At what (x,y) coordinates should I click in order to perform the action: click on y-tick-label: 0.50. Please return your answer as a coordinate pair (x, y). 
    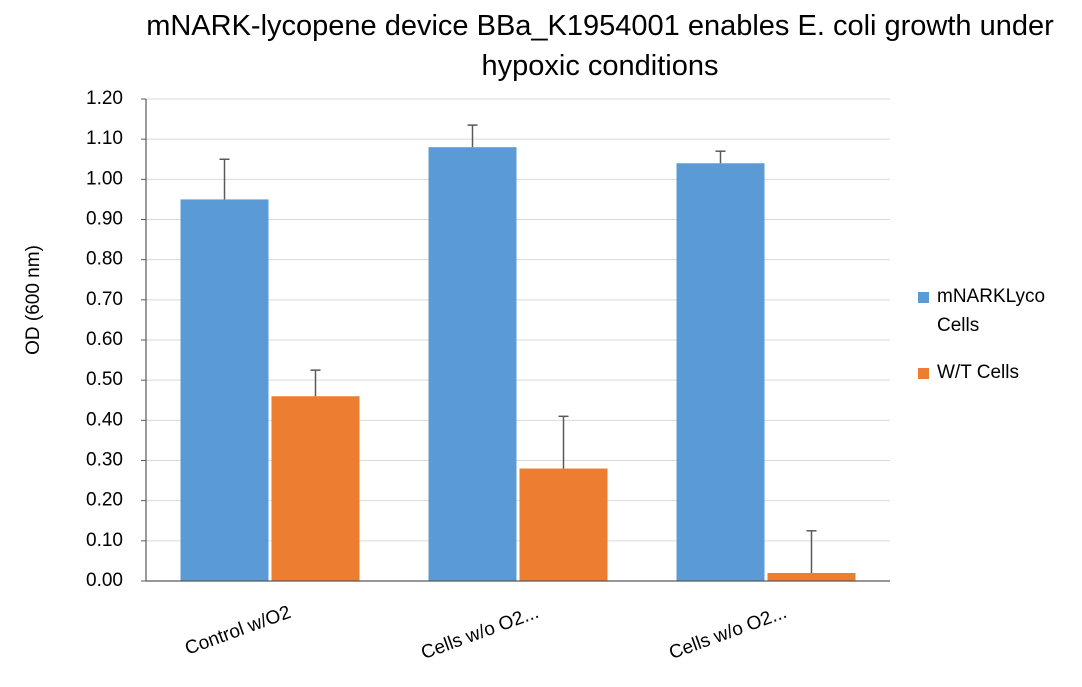
    Looking at the image, I should click on (104, 379).